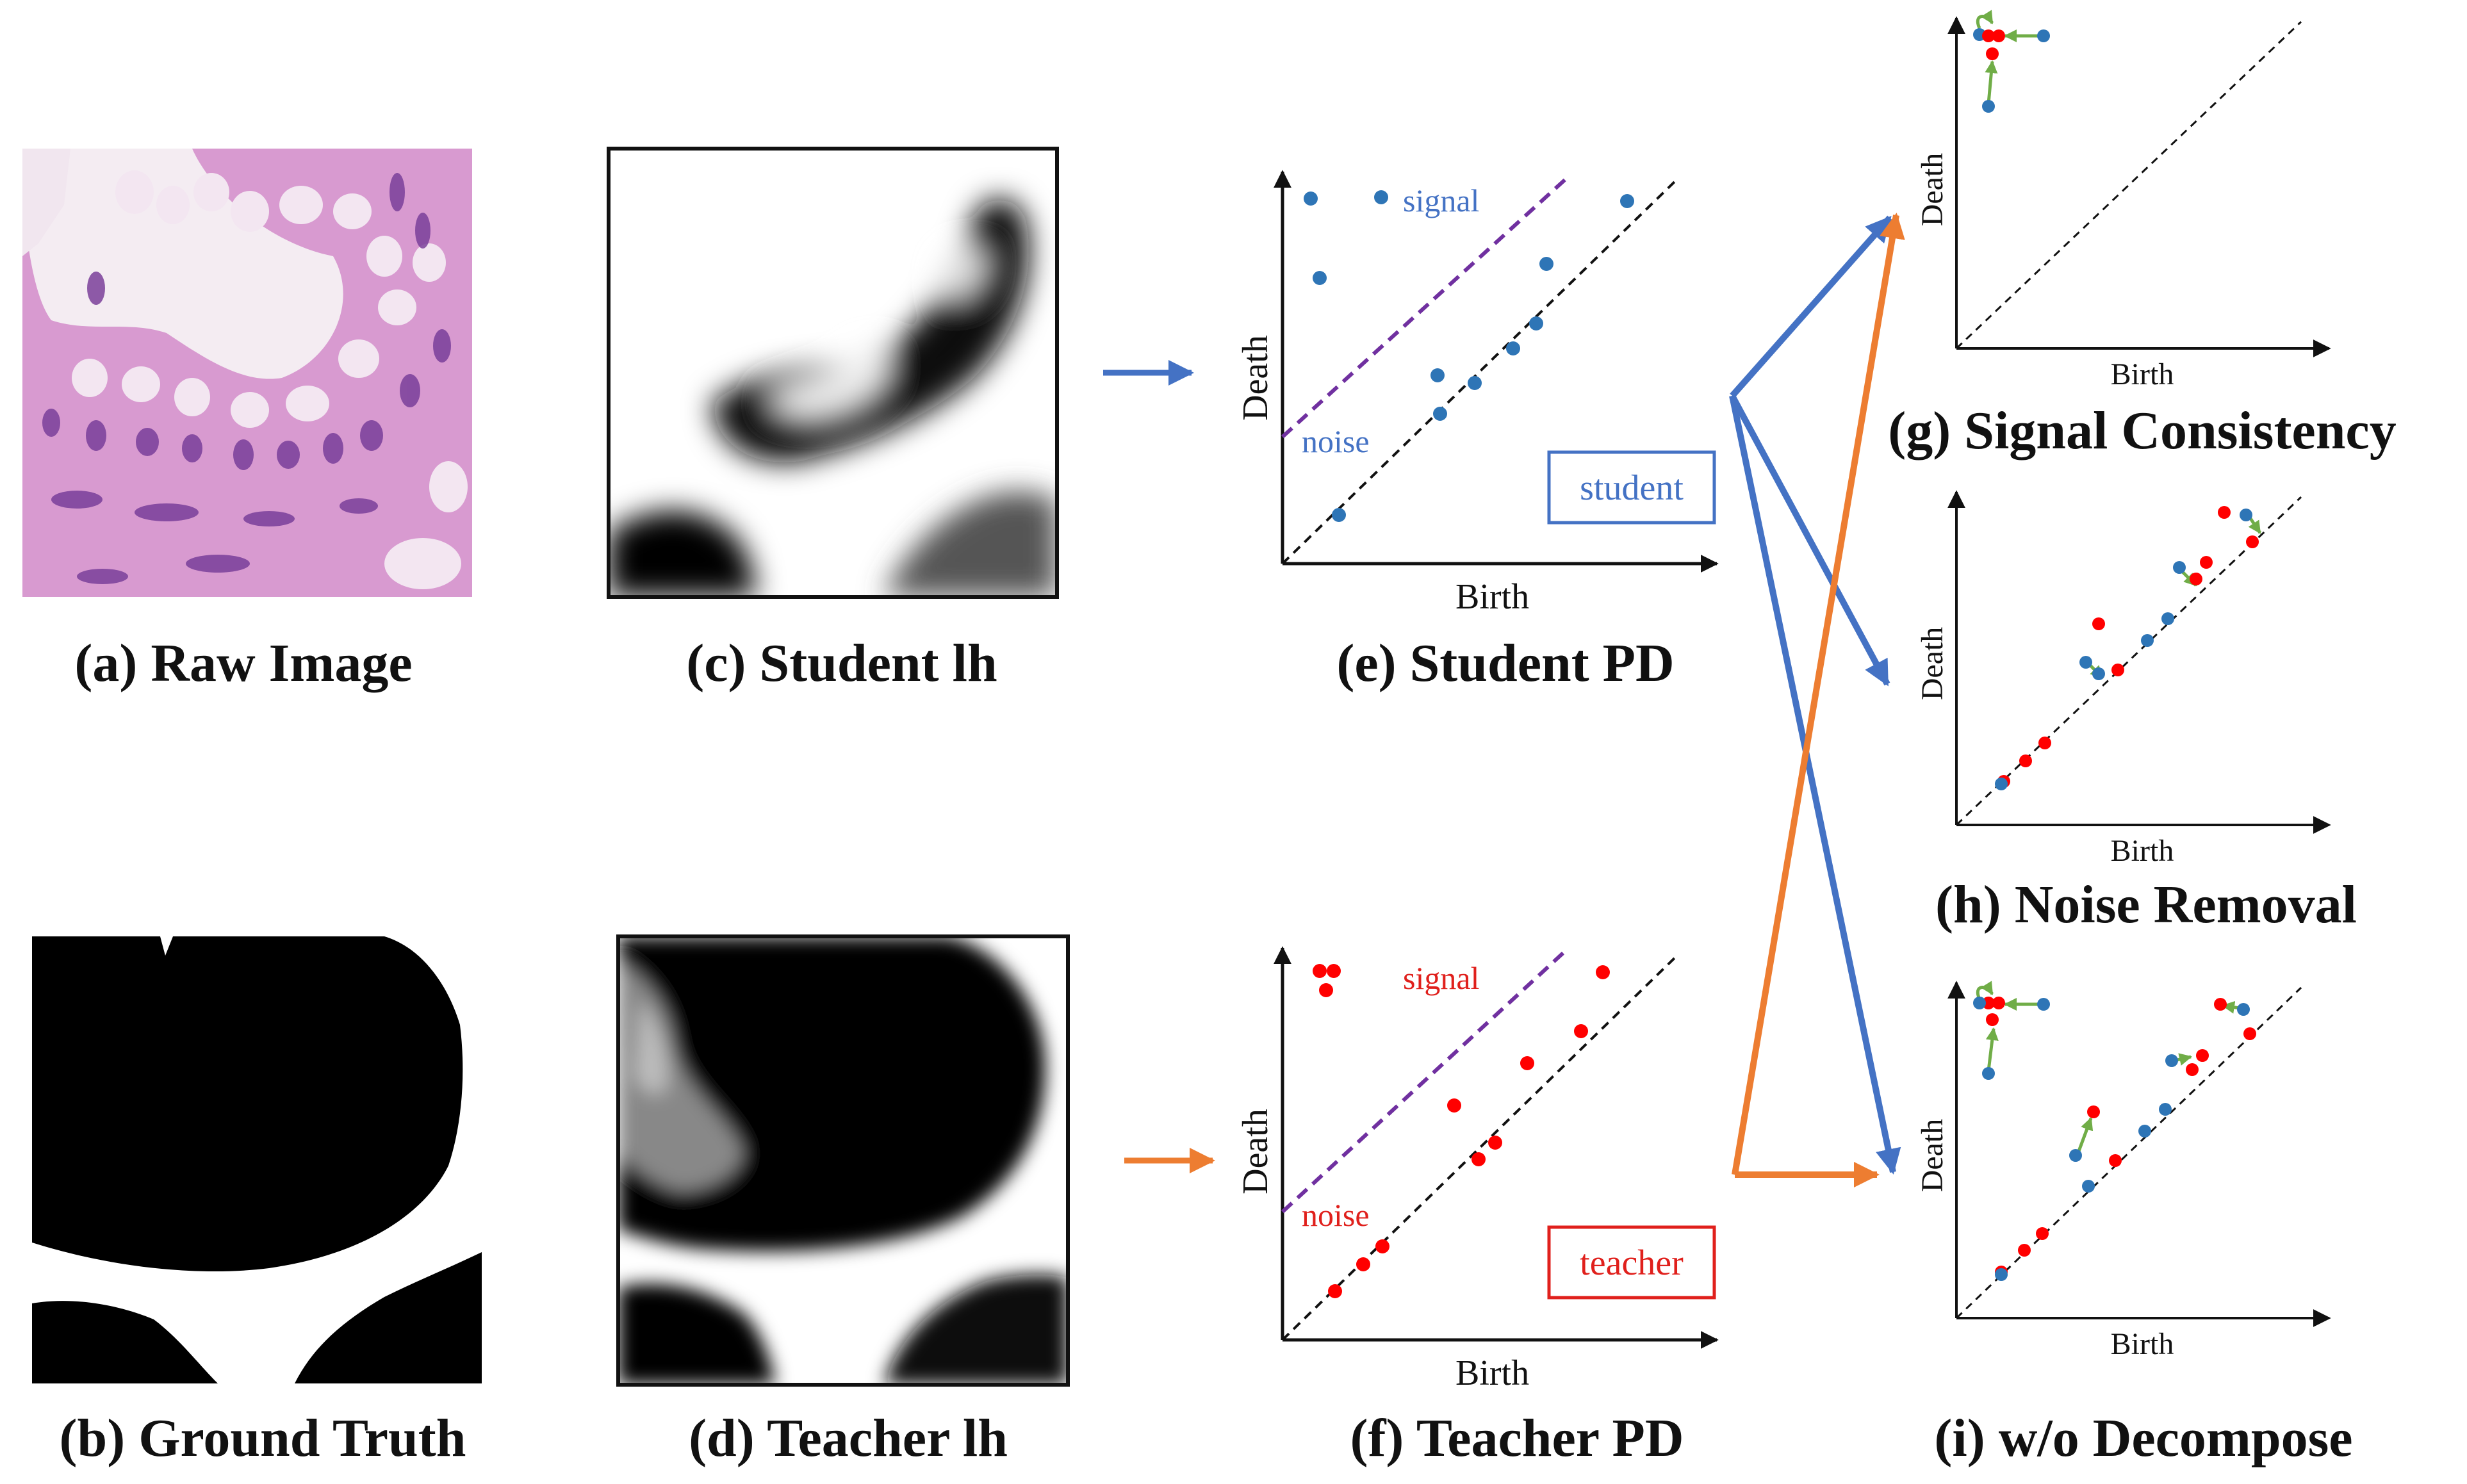 This screenshot has width=2467, height=1484. I want to click on teacher-likelihood-map, so click(843, 1160).